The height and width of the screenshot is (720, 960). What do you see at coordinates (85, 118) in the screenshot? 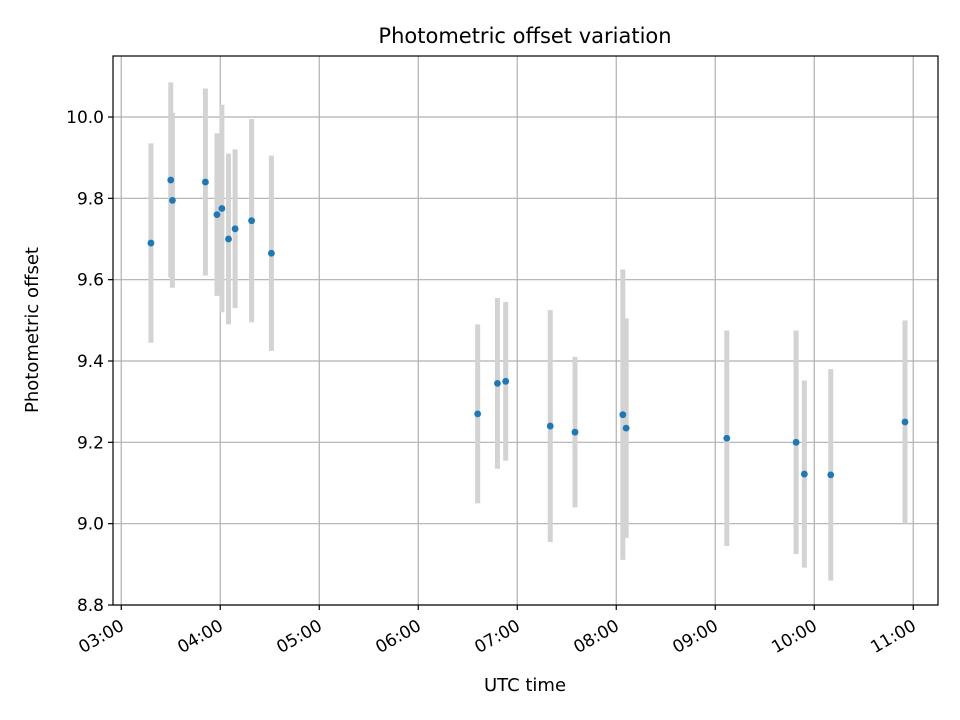
I see `y-tick-label: 10.0` at bounding box center [85, 118].